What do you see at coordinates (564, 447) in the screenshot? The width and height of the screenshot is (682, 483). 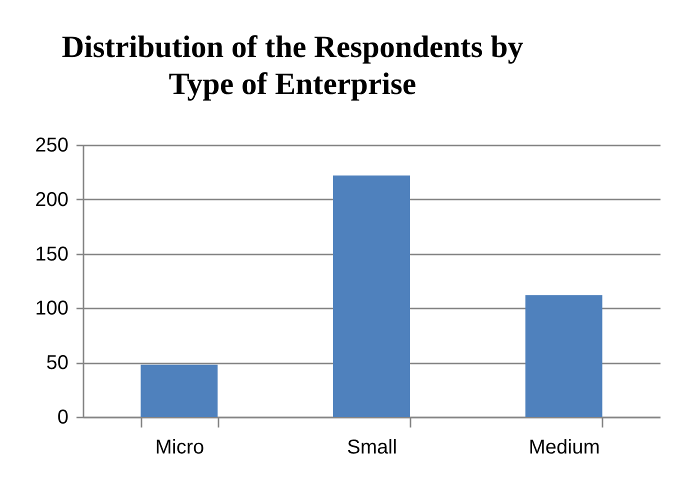 I see `x-tick-label: Medium` at bounding box center [564, 447].